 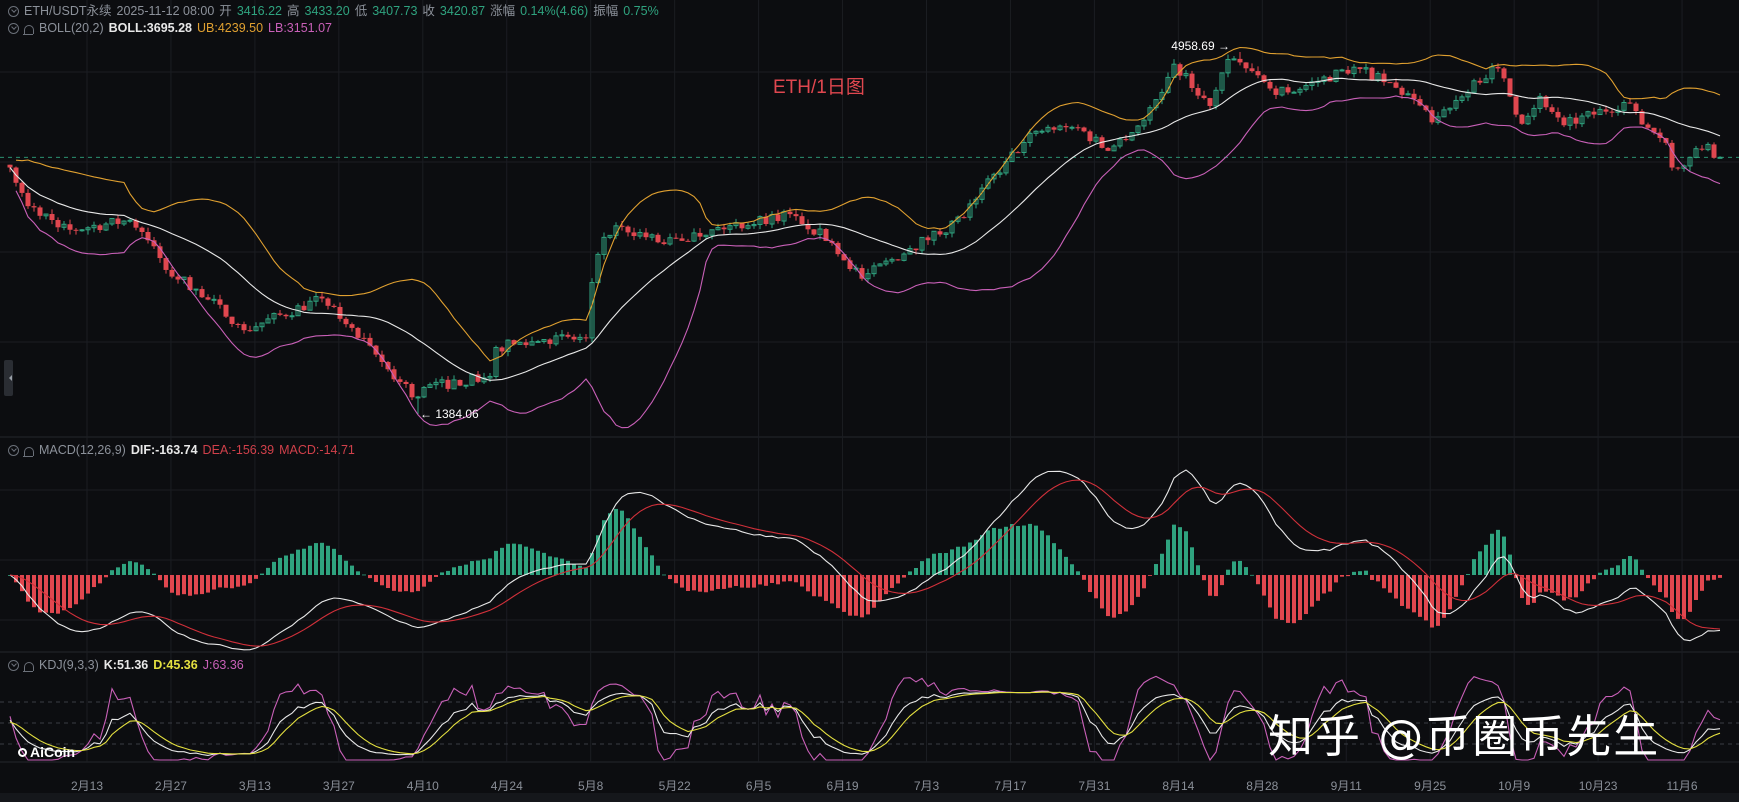 What do you see at coordinates (641, 11) in the screenshot?
I see `amplitude-value: 0.75%` at bounding box center [641, 11].